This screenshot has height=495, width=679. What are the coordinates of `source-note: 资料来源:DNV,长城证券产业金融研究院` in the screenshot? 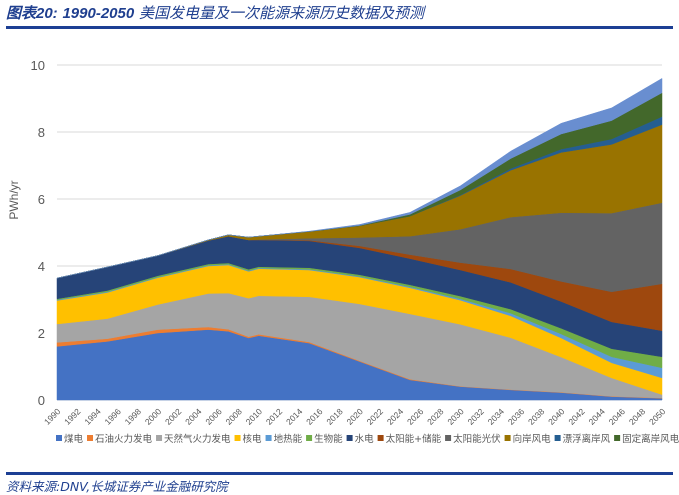 It's located at (117, 486).